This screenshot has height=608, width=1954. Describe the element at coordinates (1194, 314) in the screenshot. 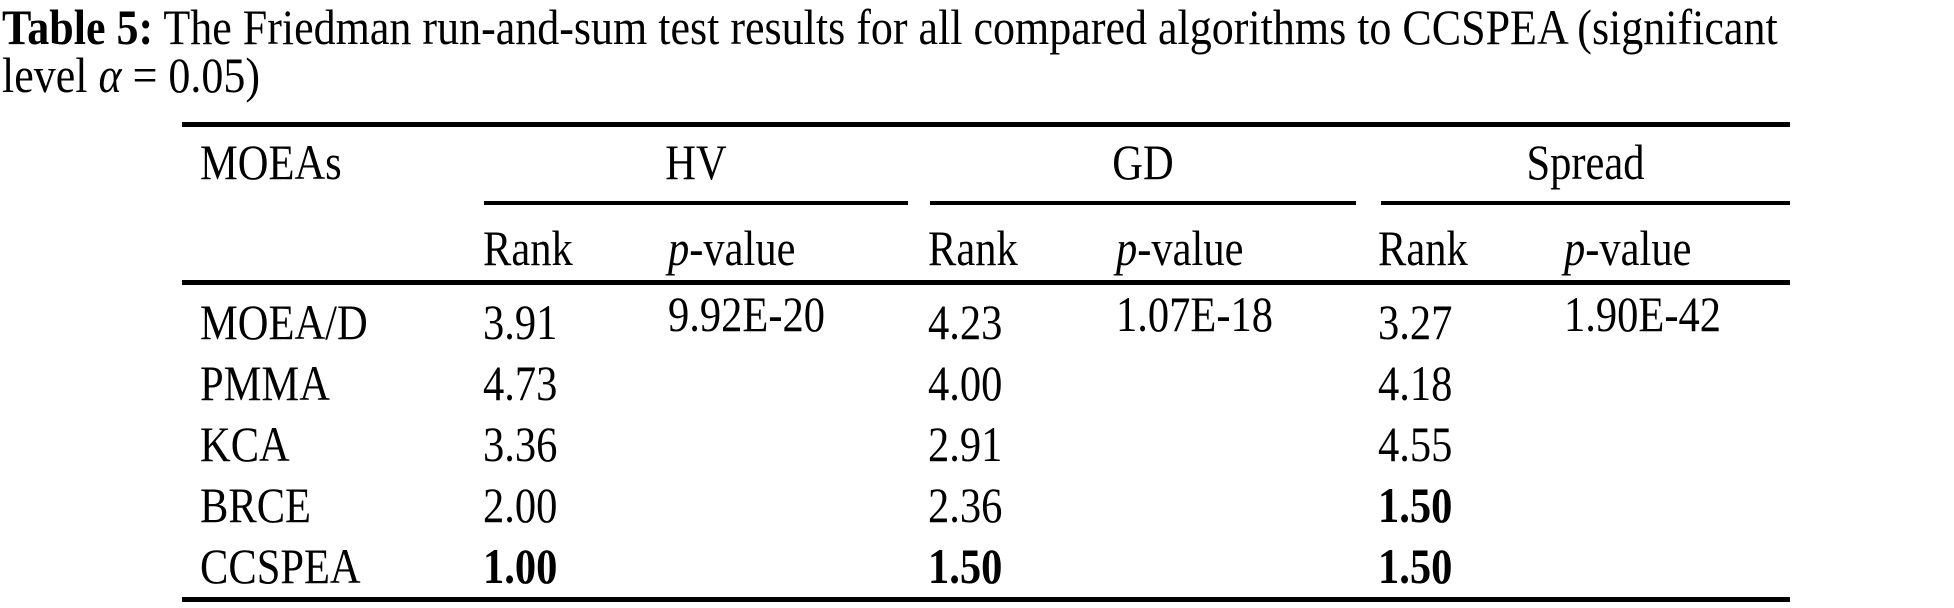

I see `cell-gd-pvalue: 1.07E-18` at that location.